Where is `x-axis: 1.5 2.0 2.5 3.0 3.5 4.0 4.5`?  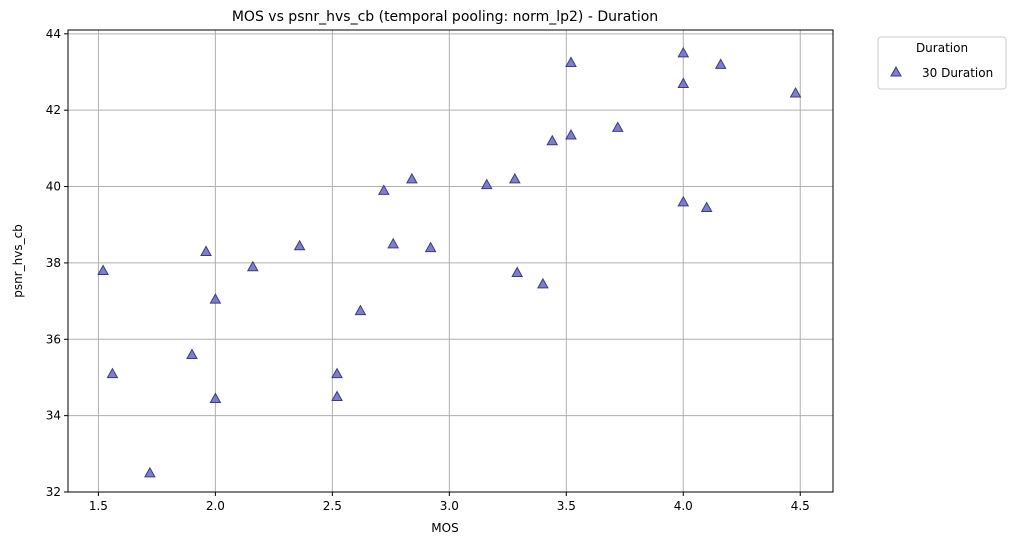
x-axis: 1.5 2.0 2.5 3.0 3.5 4.0 4.5 is located at coordinates (449, 502).